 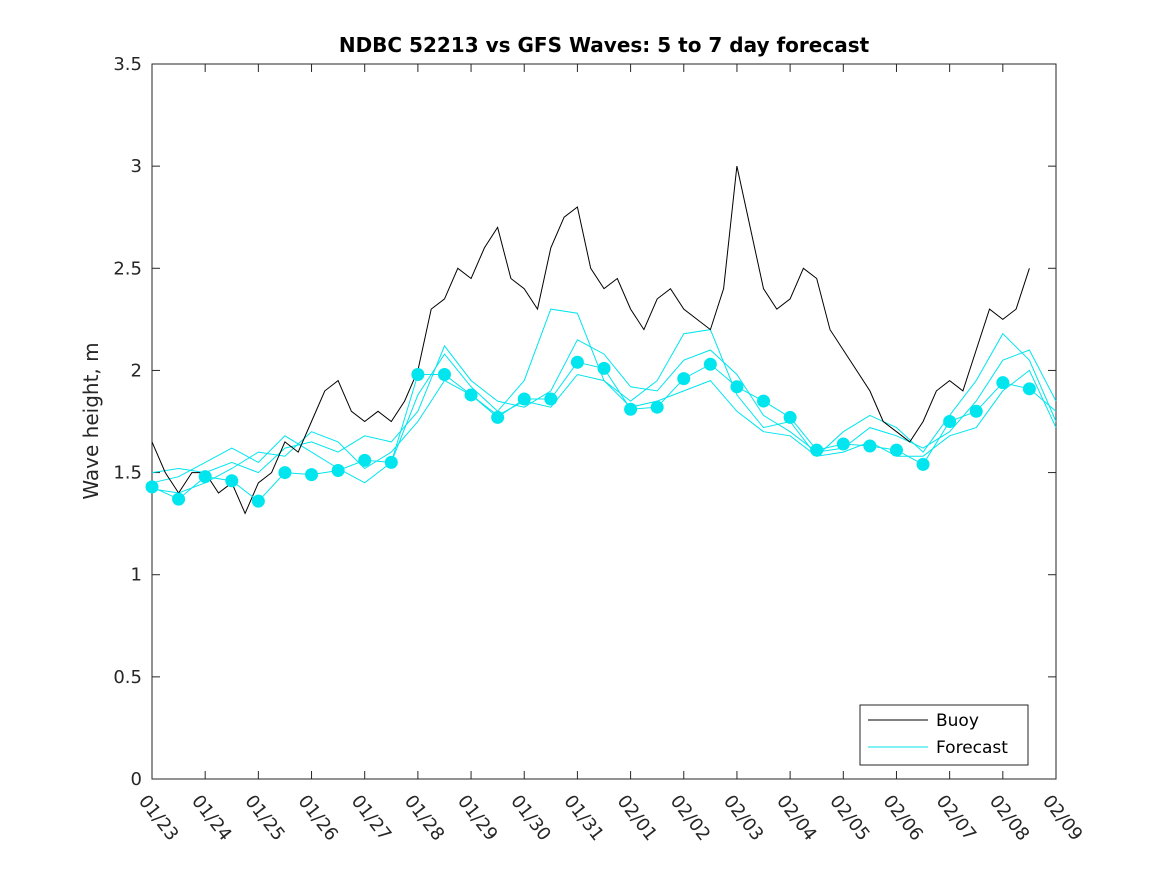 I want to click on y-tick-label: 0, so click(x=136, y=779).